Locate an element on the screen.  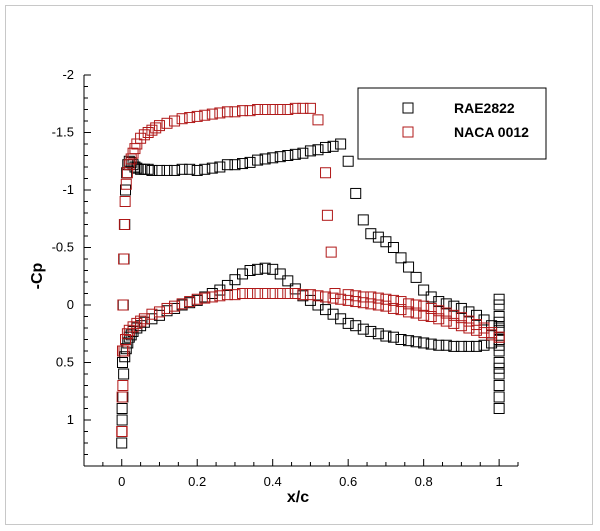
y-tick-label: 0.5 is located at coordinates (65, 362).